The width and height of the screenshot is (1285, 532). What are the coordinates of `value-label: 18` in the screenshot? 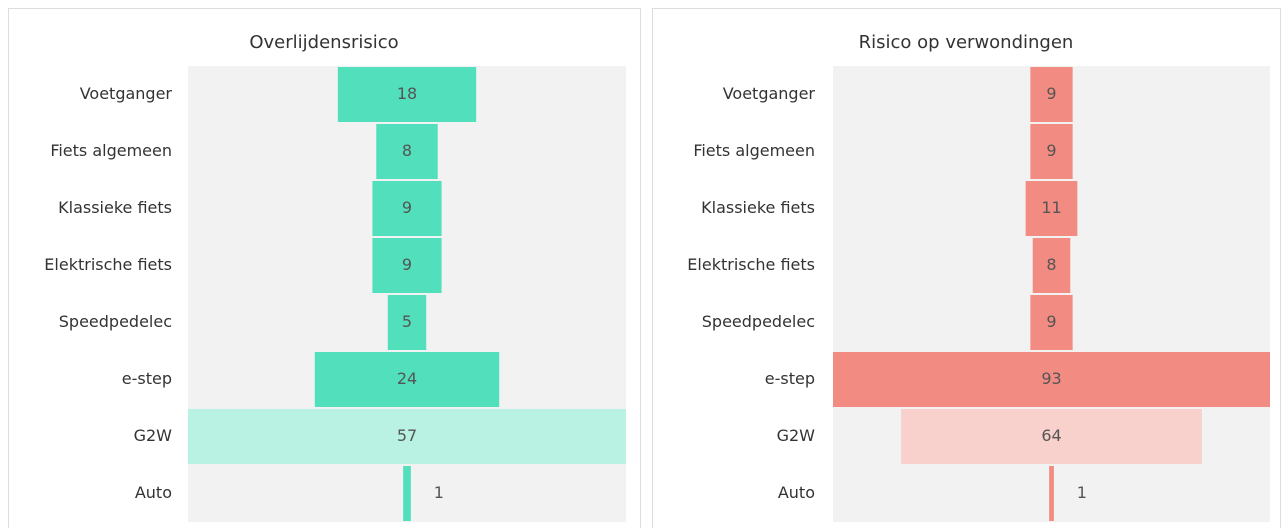 It's located at (407, 93).